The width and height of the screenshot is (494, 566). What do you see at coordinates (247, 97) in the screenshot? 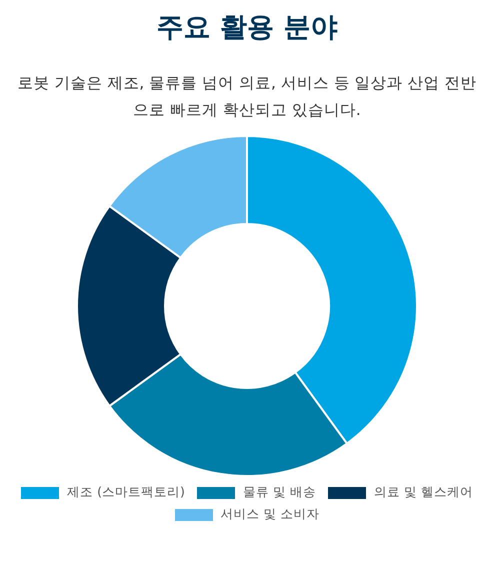
I see `chart-subtitle: 로봇 기술은 제조, 물류를 넘어 의료, 서비스 등 일상과 산업 전반으로 빠르게 확산되고 있습니다.` at bounding box center [247, 97].